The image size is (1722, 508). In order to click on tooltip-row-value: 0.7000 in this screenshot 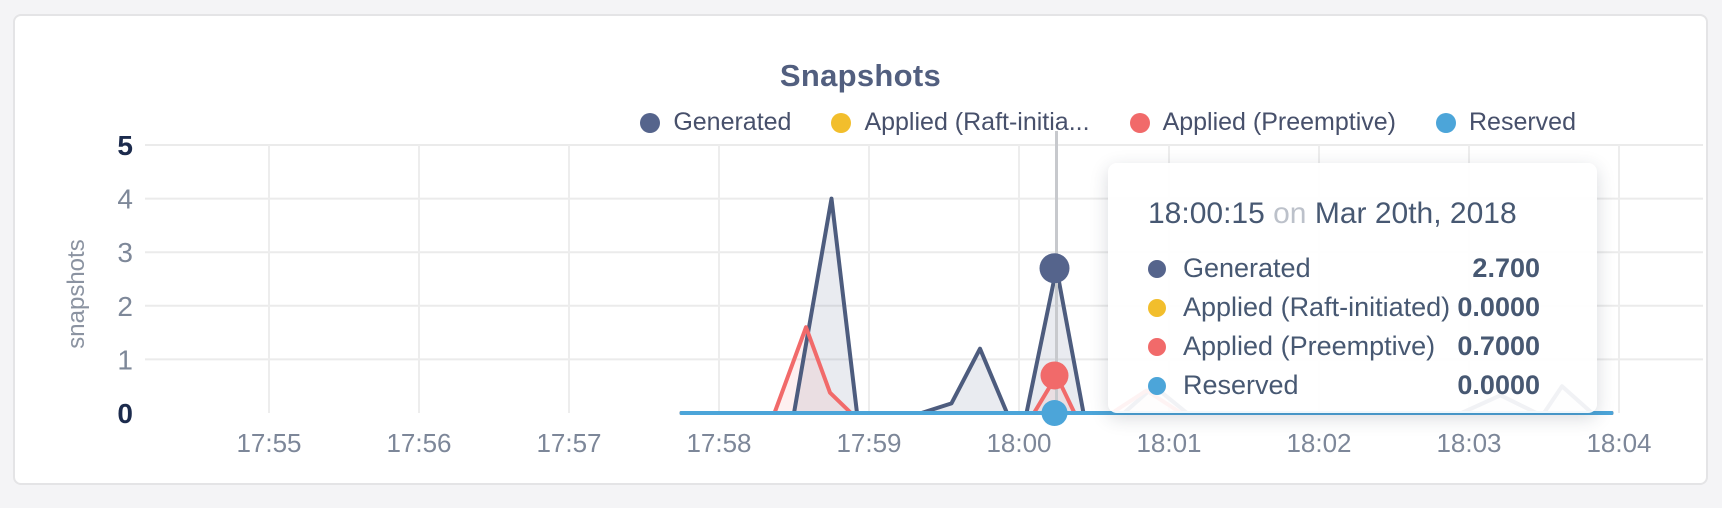, I will do `click(1498, 346)`.